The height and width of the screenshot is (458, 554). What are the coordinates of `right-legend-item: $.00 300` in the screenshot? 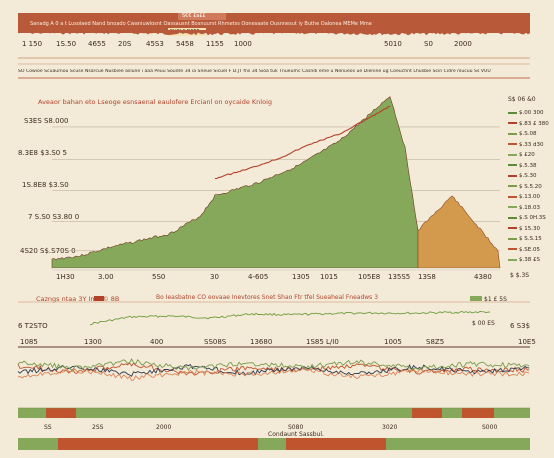 It's located at (526, 113).